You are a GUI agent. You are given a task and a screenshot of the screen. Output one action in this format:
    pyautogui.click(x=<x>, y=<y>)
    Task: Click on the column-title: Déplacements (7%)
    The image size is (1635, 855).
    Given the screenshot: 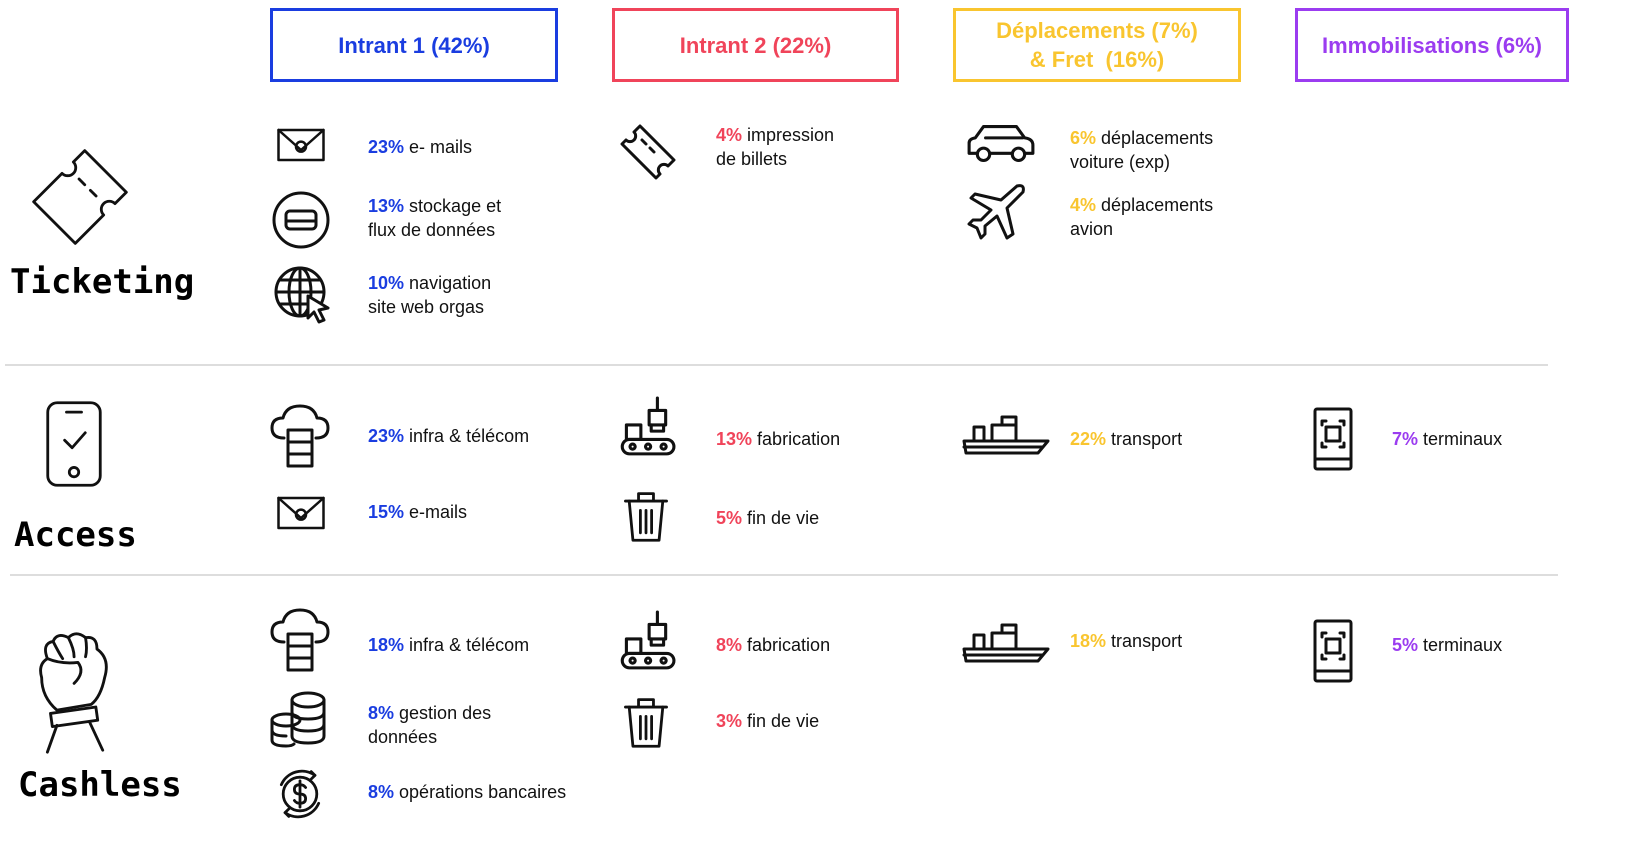 What is the action you would take?
    pyautogui.click(x=1097, y=30)
    